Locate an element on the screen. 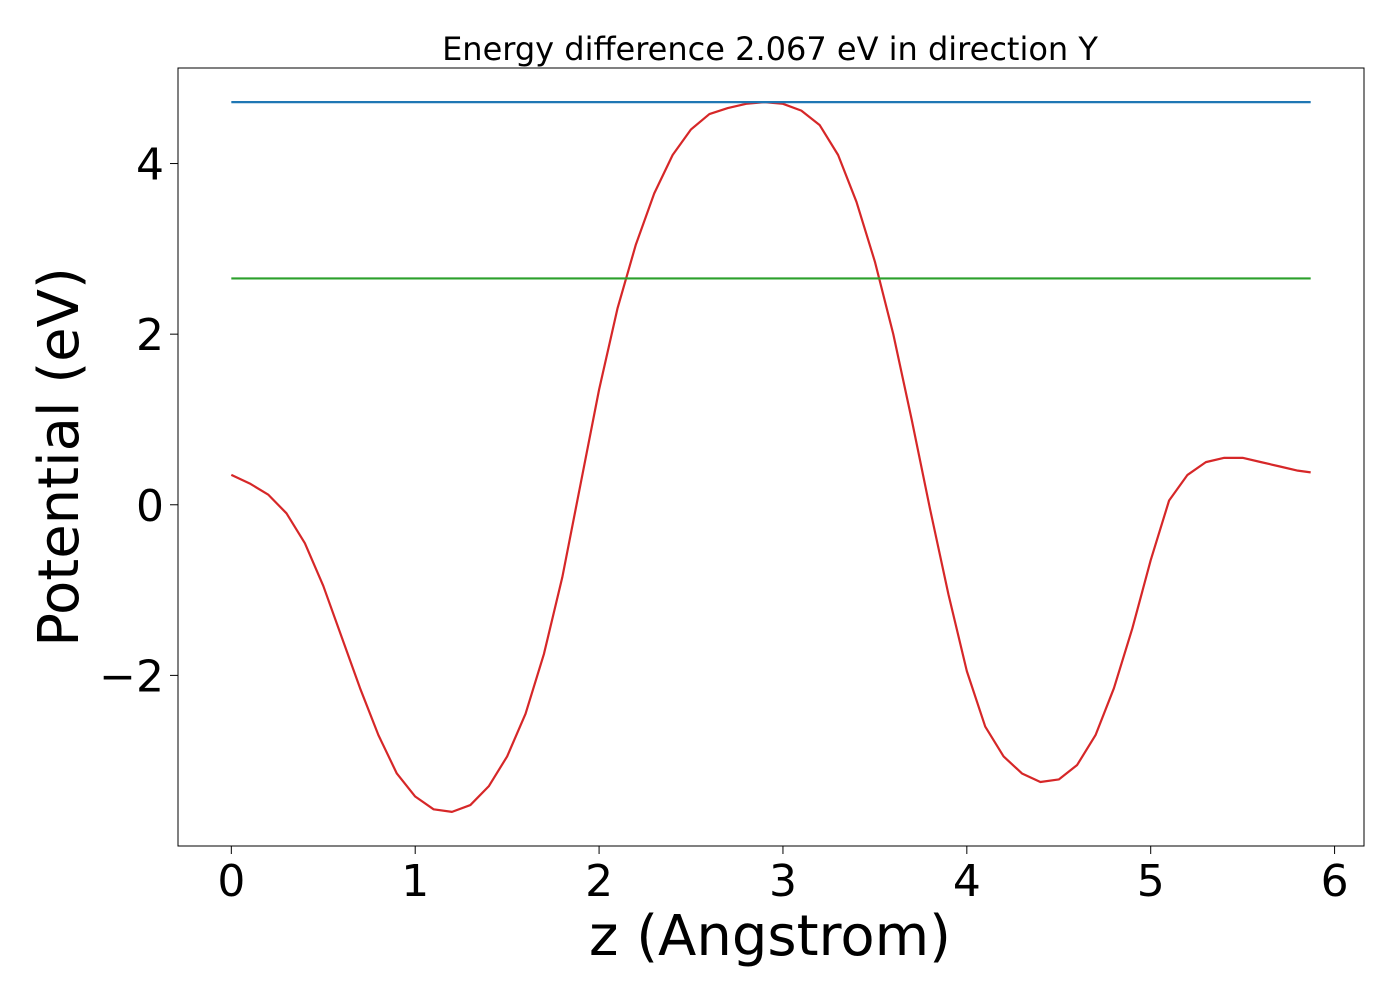 The width and height of the screenshot is (1400, 1000). x-tick-label: 5 is located at coordinates (1151, 881).